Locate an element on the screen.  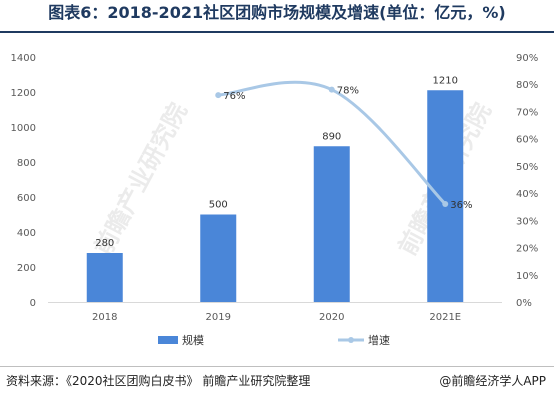
left-axis: 0 200 400 600 800 1000 1200 1400 is located at coordinates (23, 181).